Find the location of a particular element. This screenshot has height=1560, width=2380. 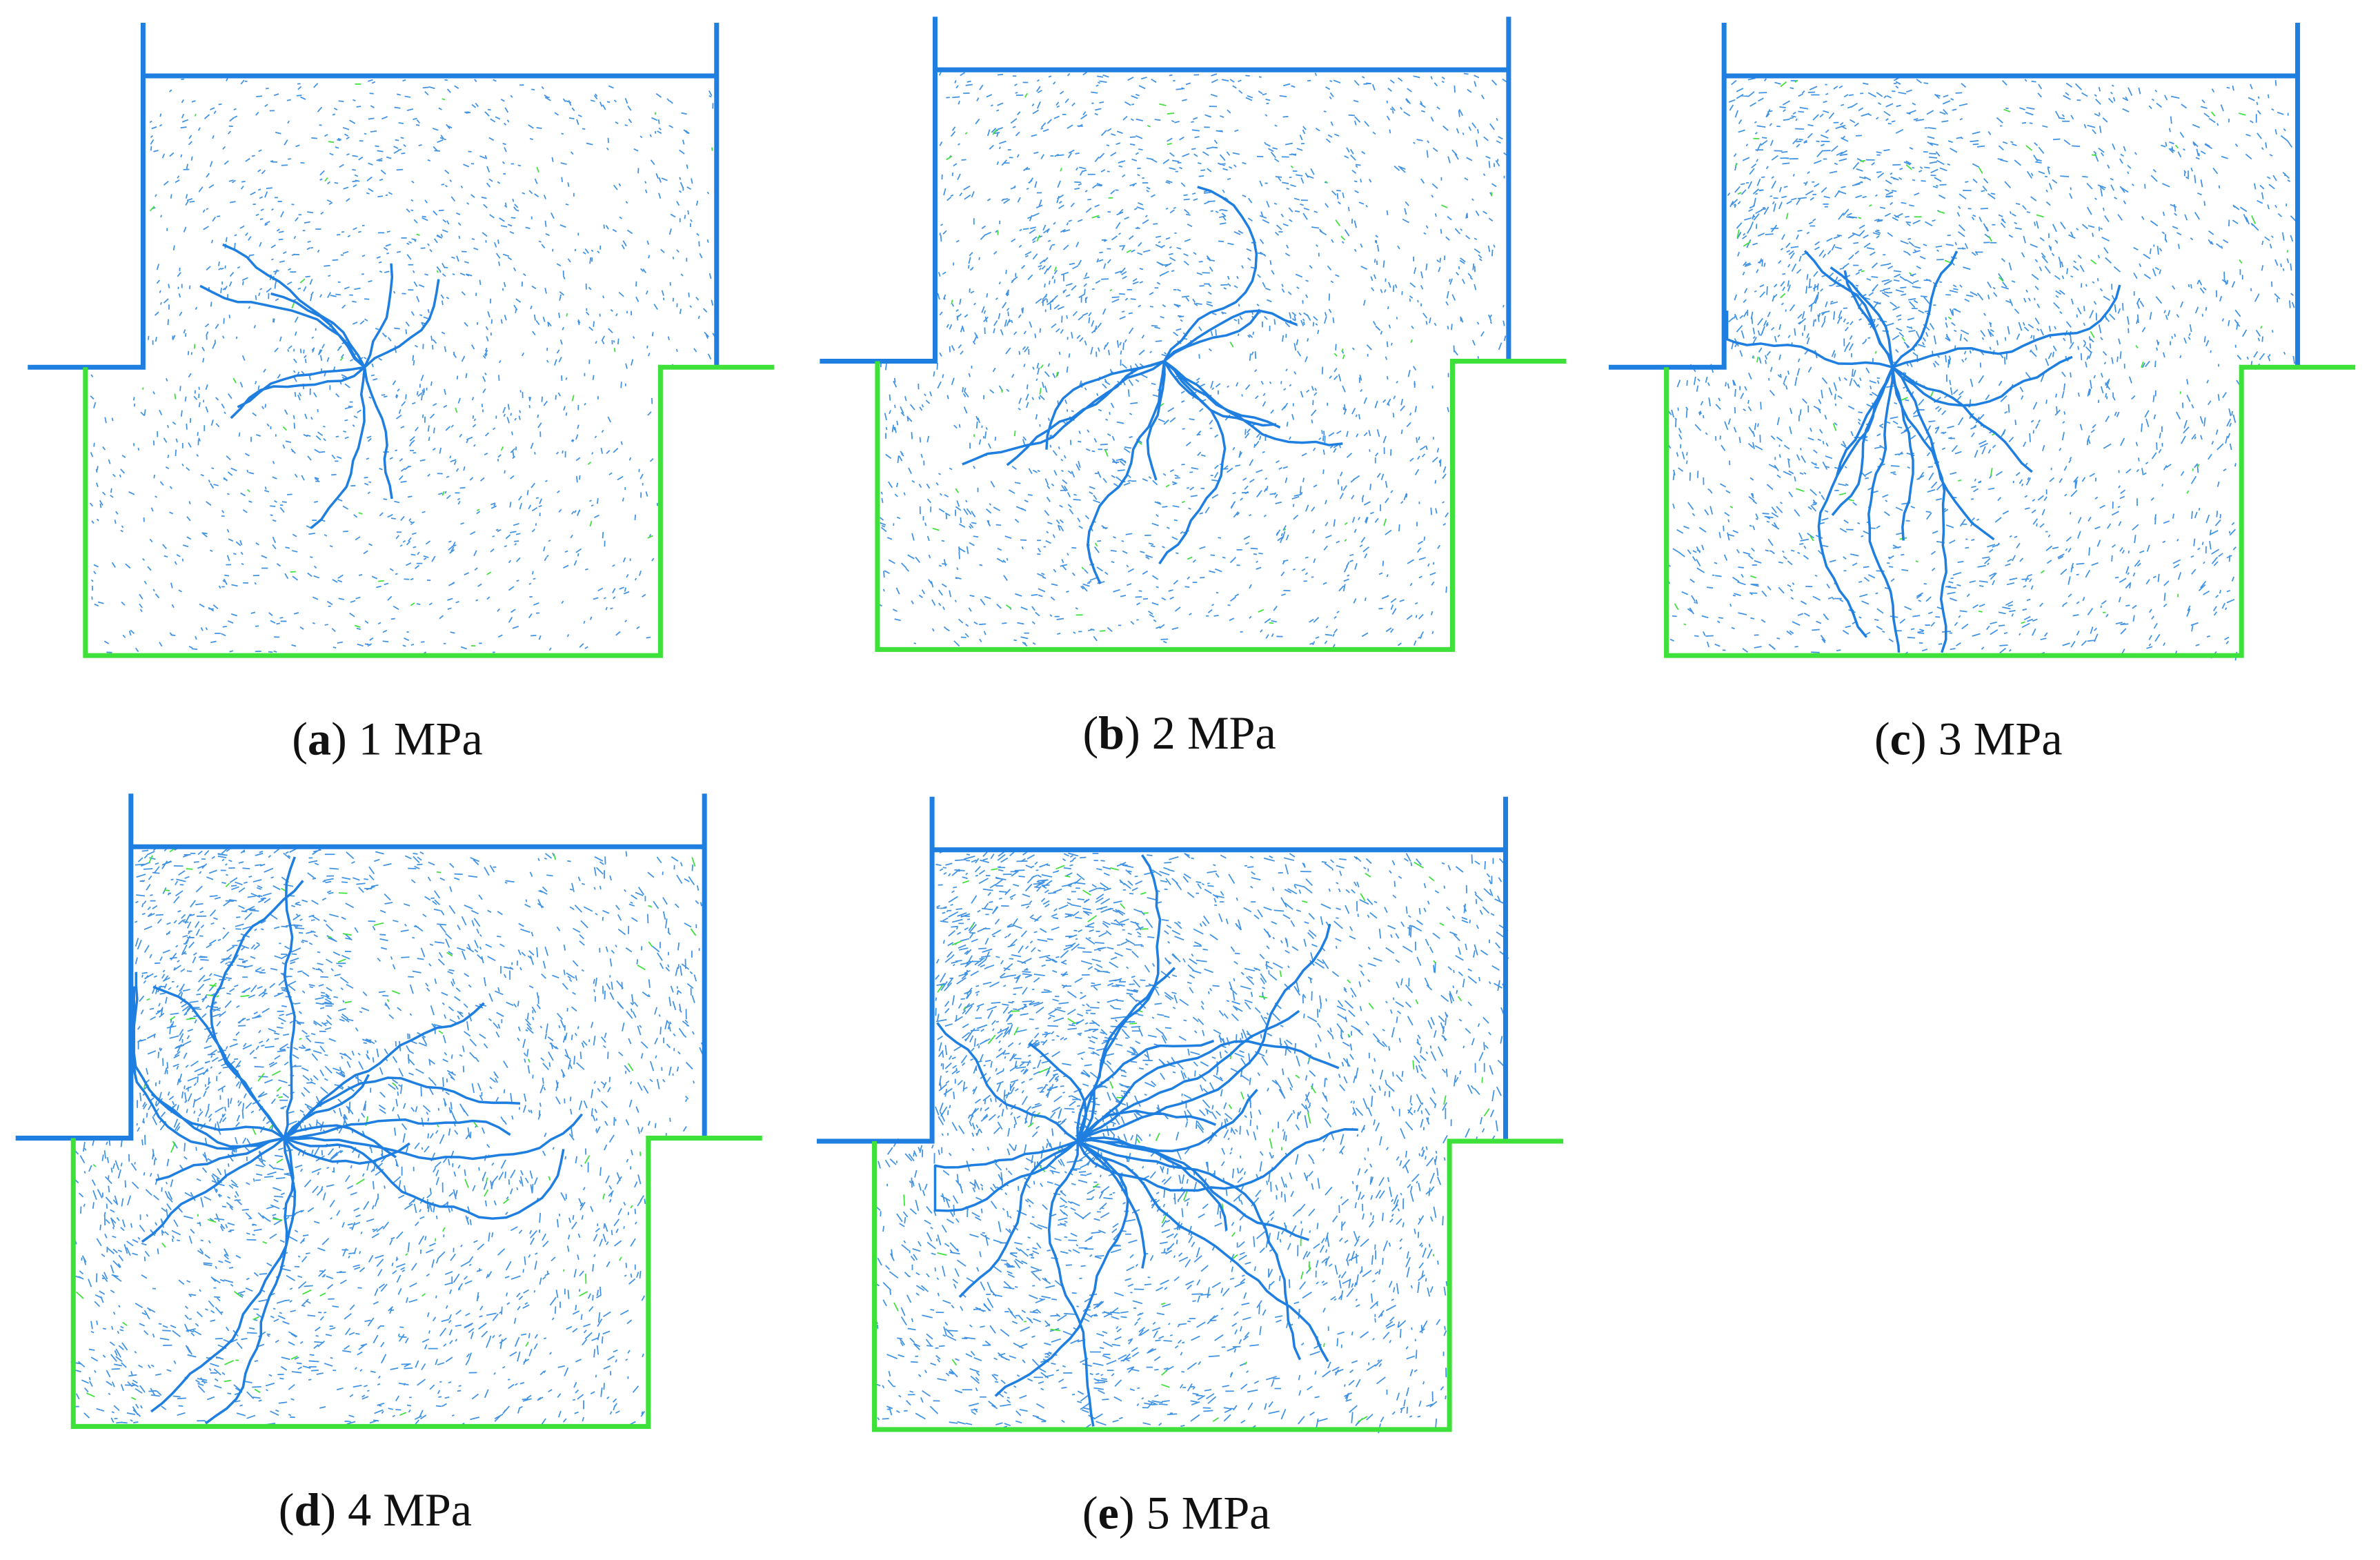

caption-letter: e is located at coordinates (1108, 1512).